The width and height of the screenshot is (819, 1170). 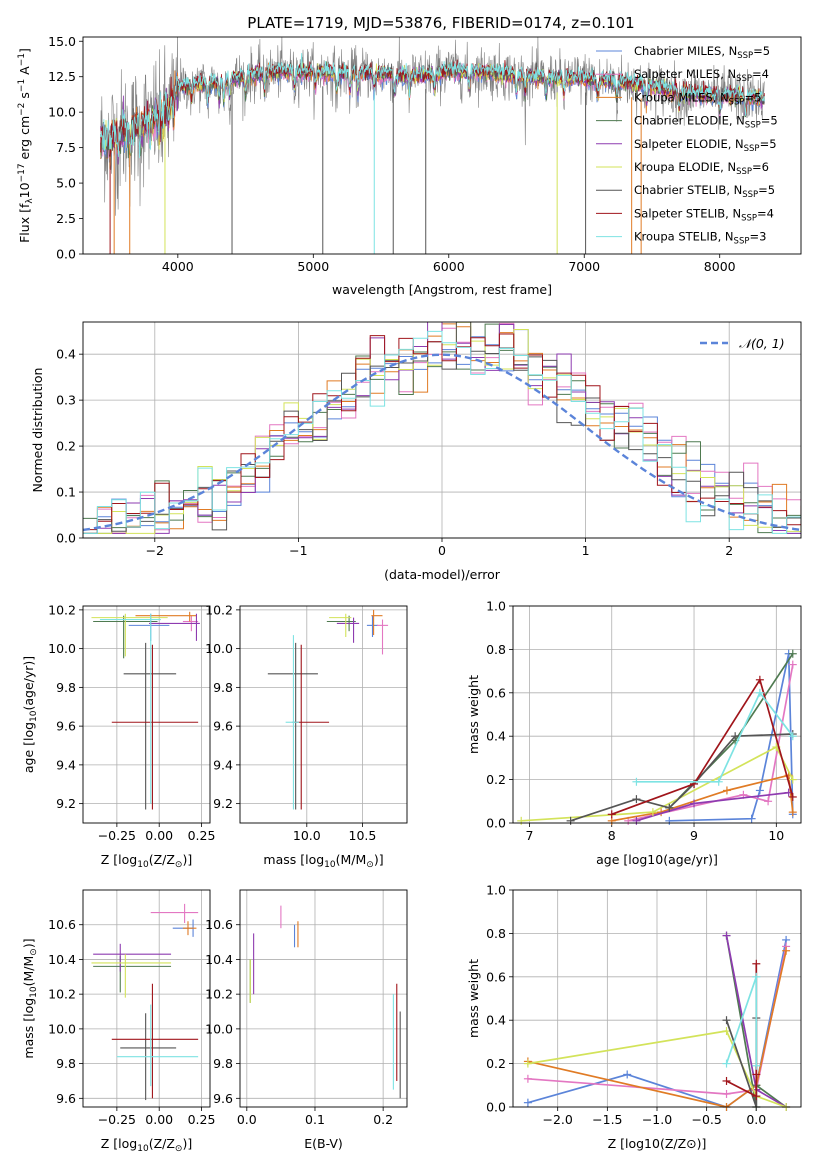 What do you see at coordinates (66, 147) in the screenshot?
I see `y-tick-label: 7.5` at bounding box center [66, 147].